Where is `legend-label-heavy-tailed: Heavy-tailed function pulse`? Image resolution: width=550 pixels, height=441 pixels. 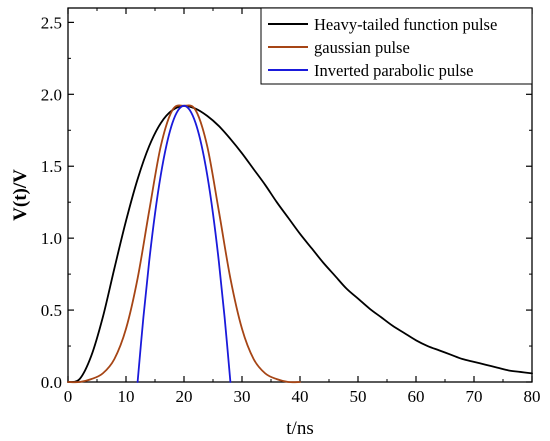 legend-label-heavy-tailed: Heavy-tailed function pulse is located at coordinates (405, 24).